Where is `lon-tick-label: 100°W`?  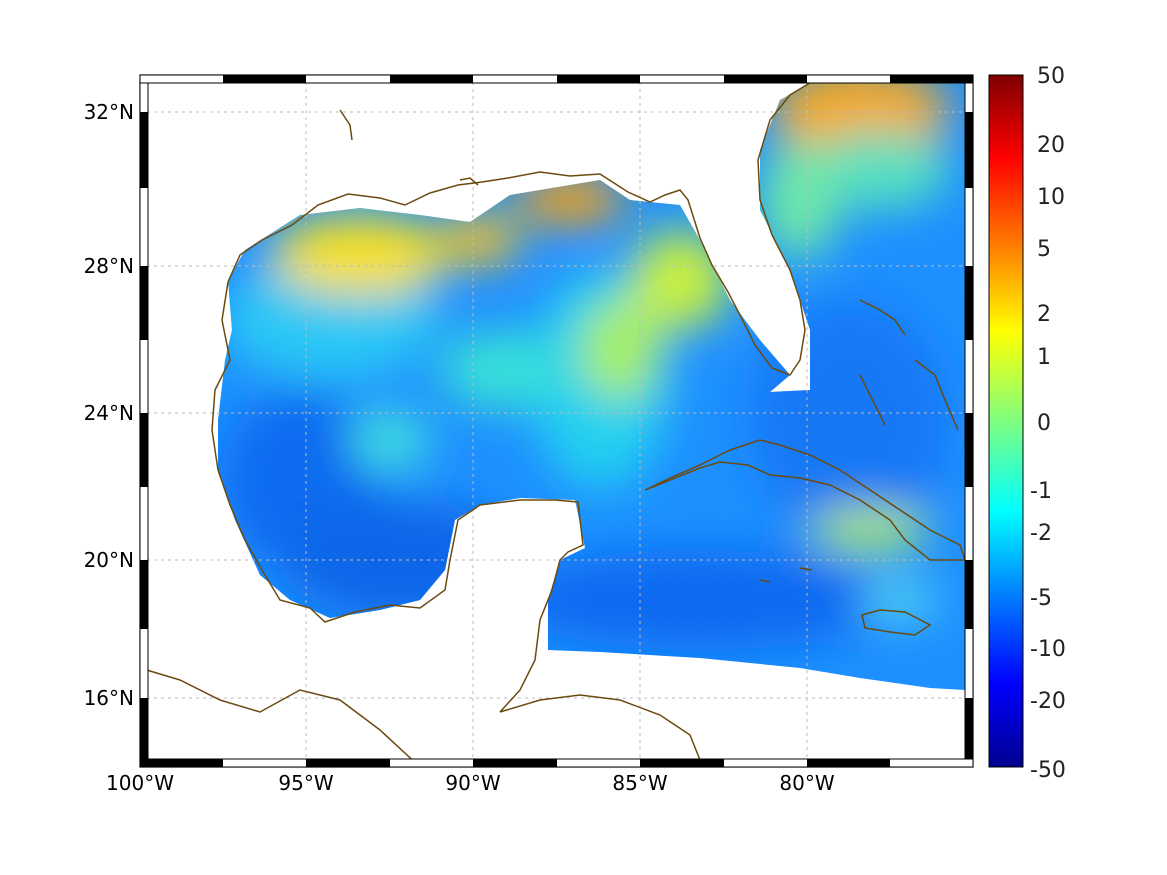
lon-tick-label: 100°W is located at coordinates (140, 783).